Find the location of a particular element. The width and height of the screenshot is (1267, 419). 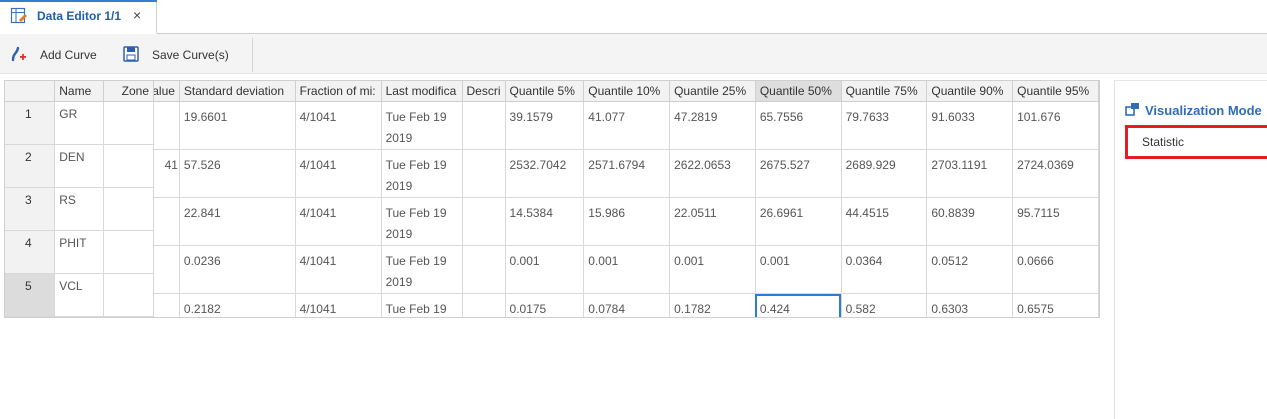

frozen-row: 1 GR is located at coordinates (79, 123).